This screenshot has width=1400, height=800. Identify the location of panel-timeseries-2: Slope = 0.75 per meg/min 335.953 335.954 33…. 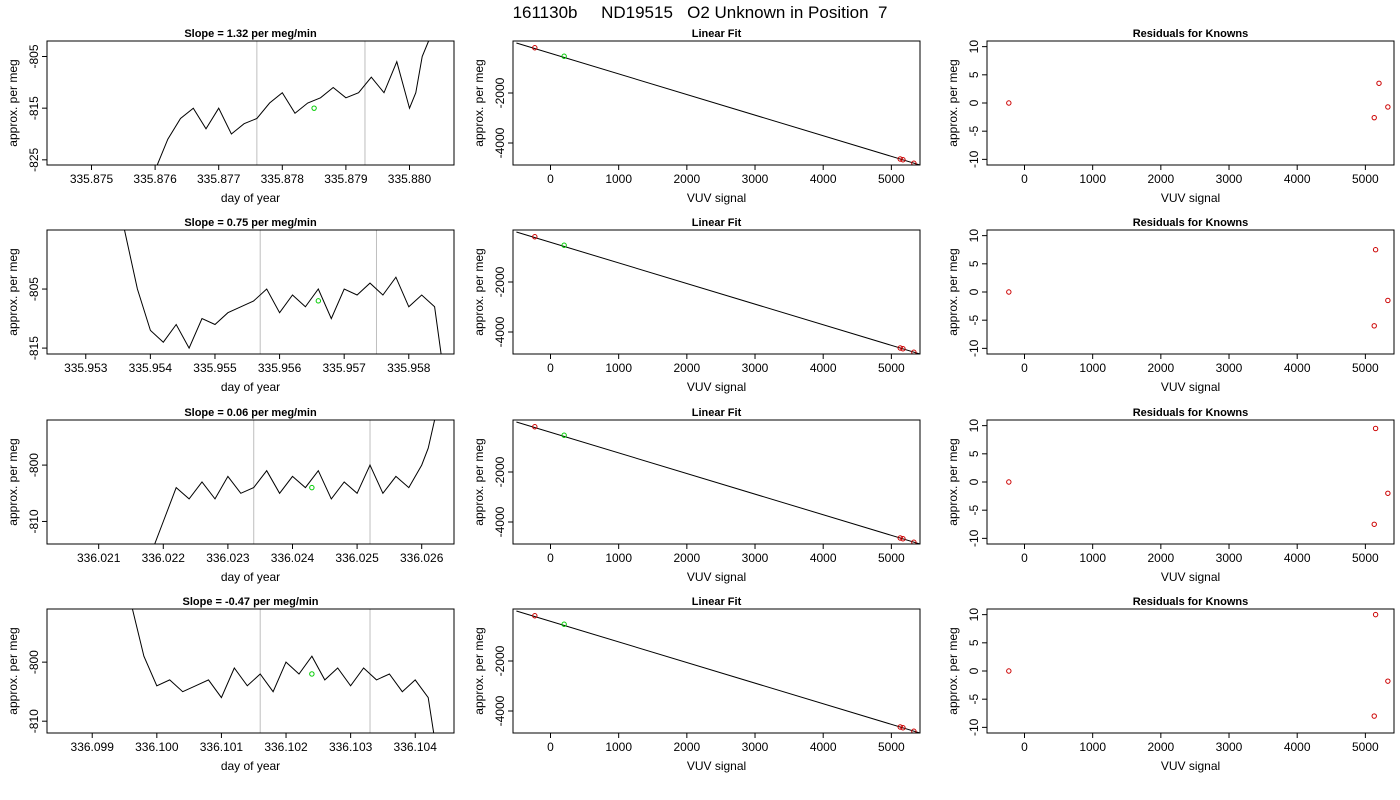
(230, 305).